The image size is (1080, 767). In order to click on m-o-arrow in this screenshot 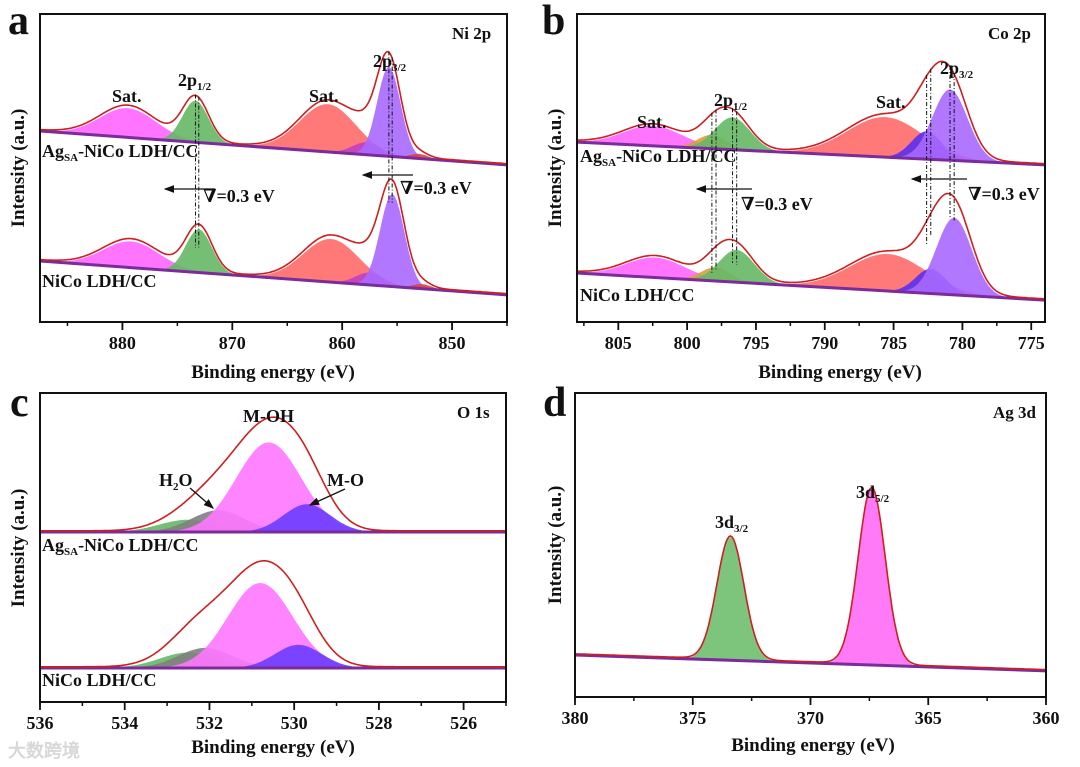, I will do `click(327, 497)`.